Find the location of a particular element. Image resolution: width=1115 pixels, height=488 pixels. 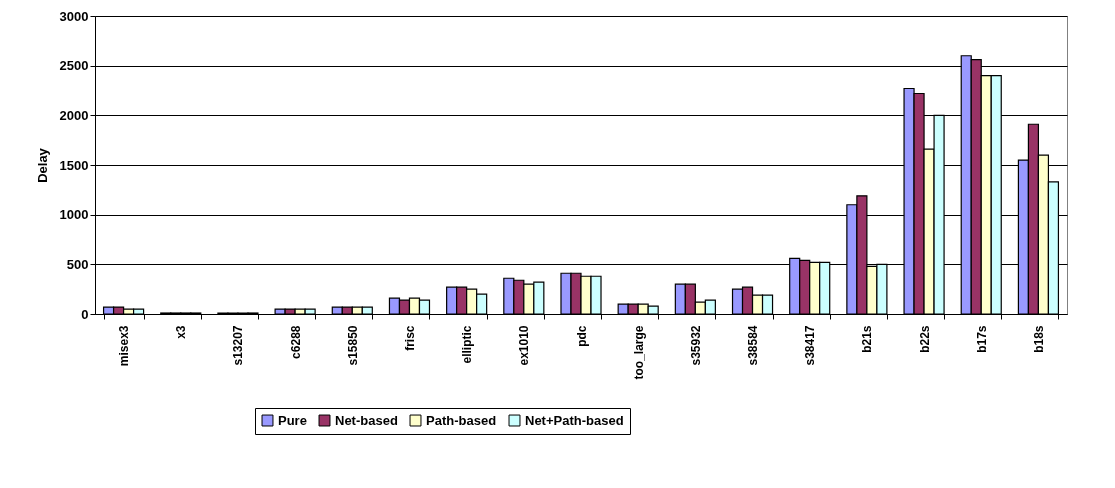

x-tick-label: s38417 is located at coordinates (810, 345).